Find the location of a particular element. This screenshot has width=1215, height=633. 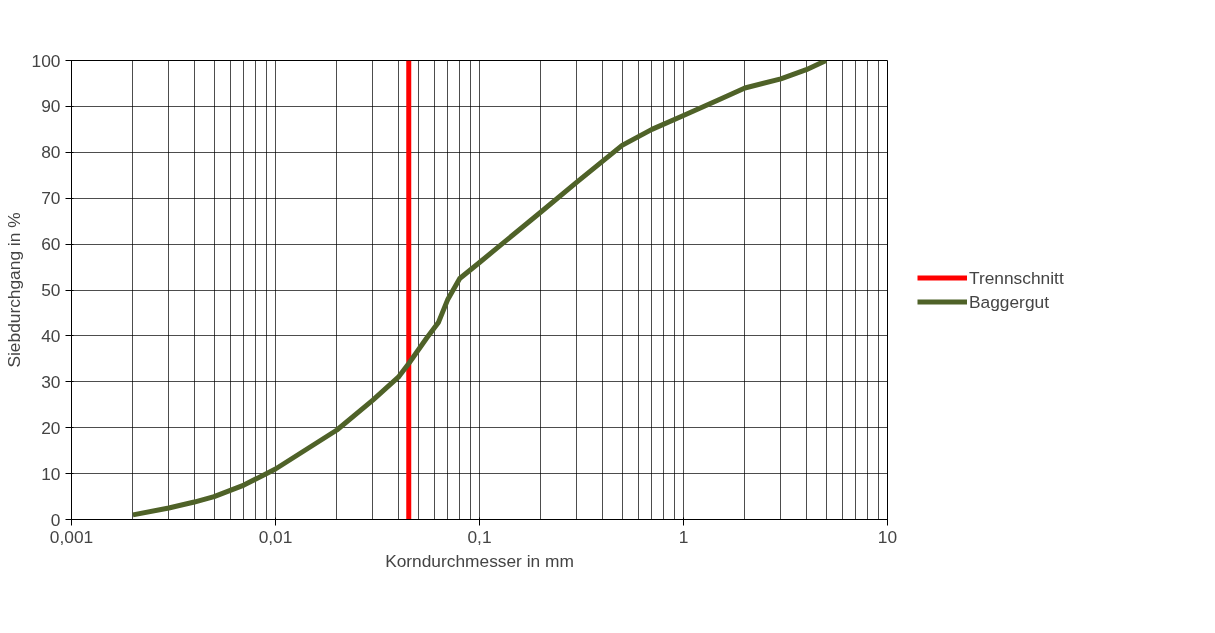

x-axis-title: Korndurchmesser in mm is located at coordinates (479, 560).